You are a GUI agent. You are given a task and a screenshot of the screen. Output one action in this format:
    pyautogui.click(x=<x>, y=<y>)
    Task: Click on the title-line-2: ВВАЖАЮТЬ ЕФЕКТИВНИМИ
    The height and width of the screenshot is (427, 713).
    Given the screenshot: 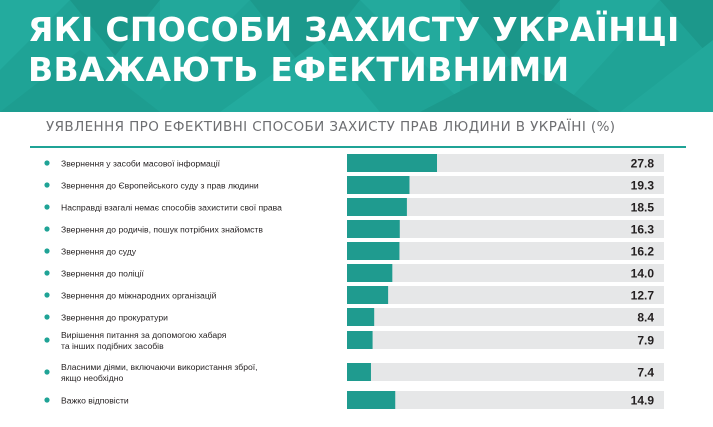 What is the action you would take?
    pyautogui.click(x=299, y=69)
    